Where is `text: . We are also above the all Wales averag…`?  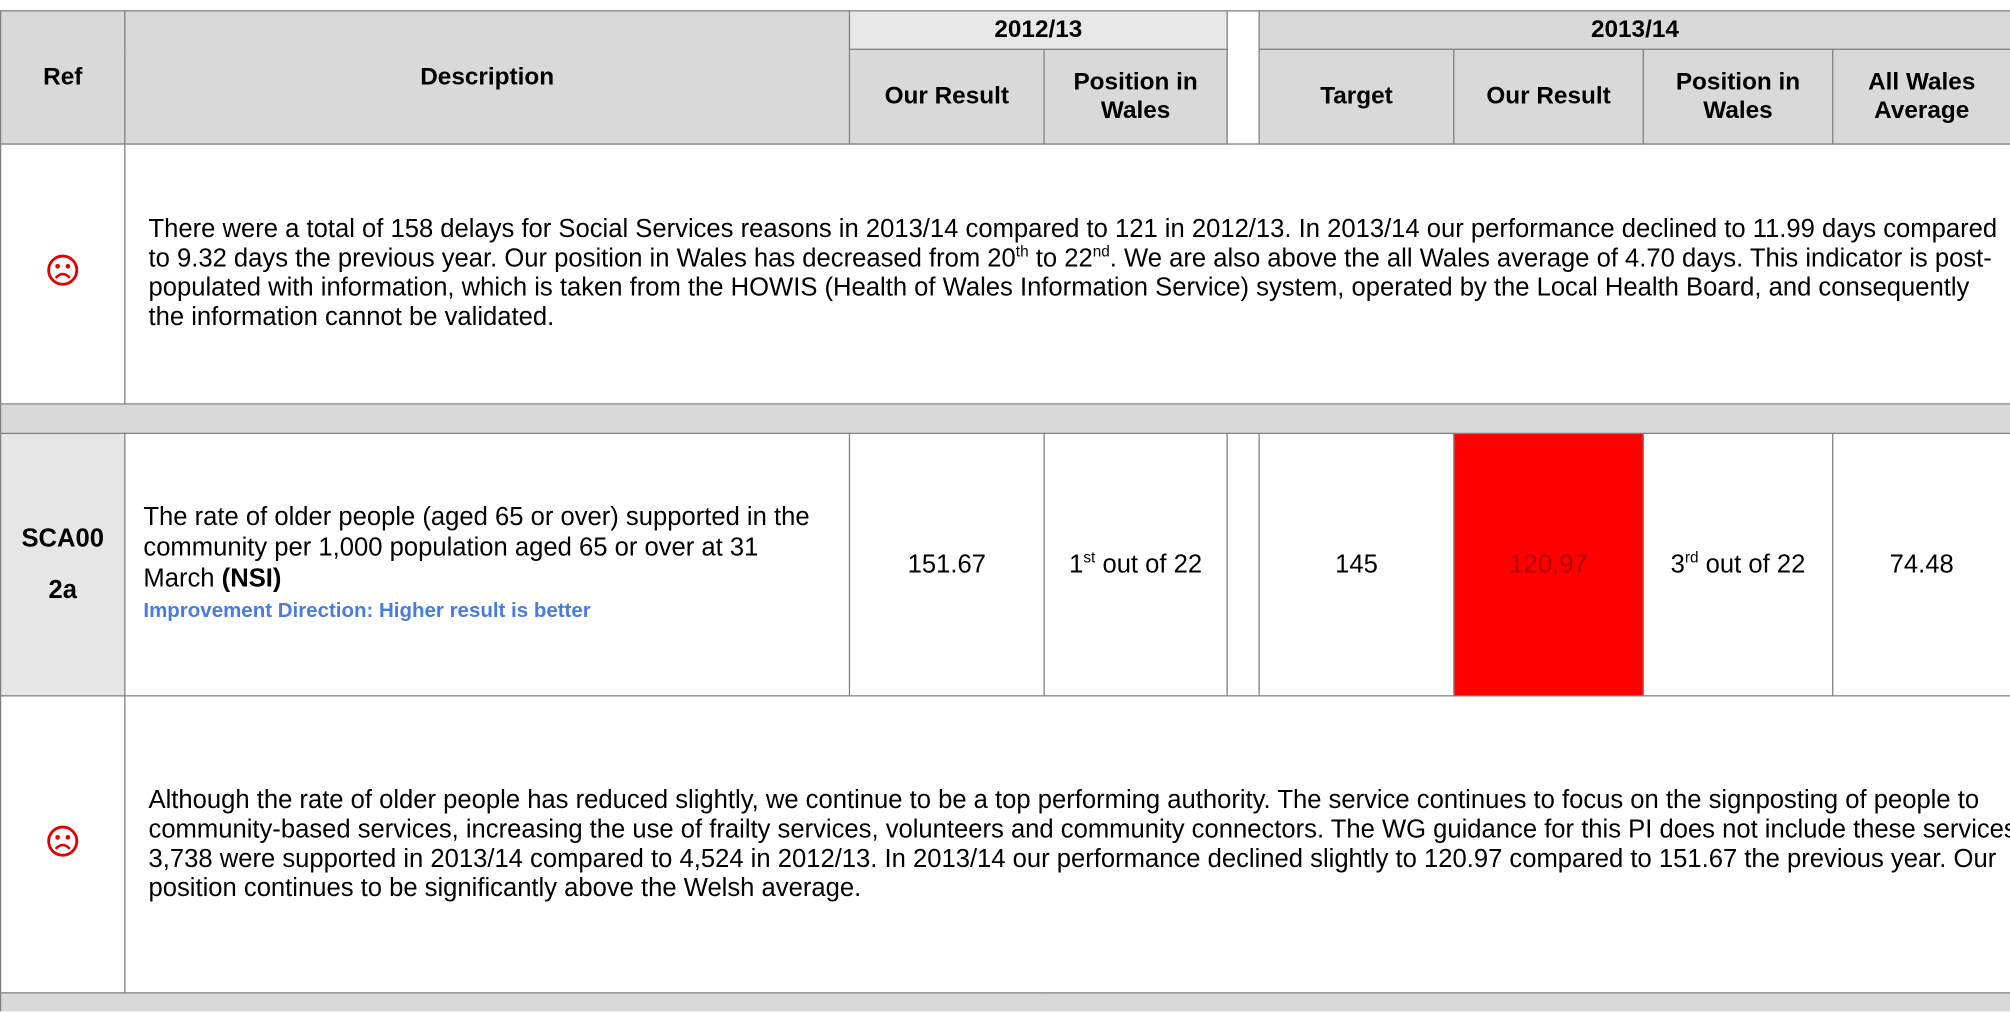
text: . We are also above the all Wales averag… is located at coordinates (1070, 288).